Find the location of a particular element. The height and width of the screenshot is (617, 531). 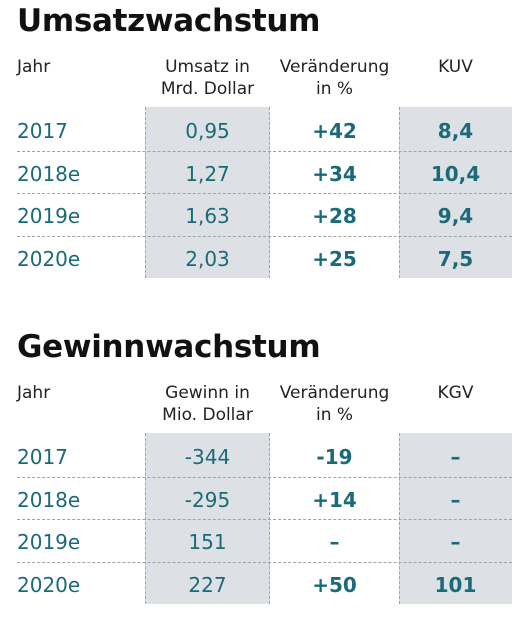

gewinn-col1-shade is located at coordinates (207, 518).